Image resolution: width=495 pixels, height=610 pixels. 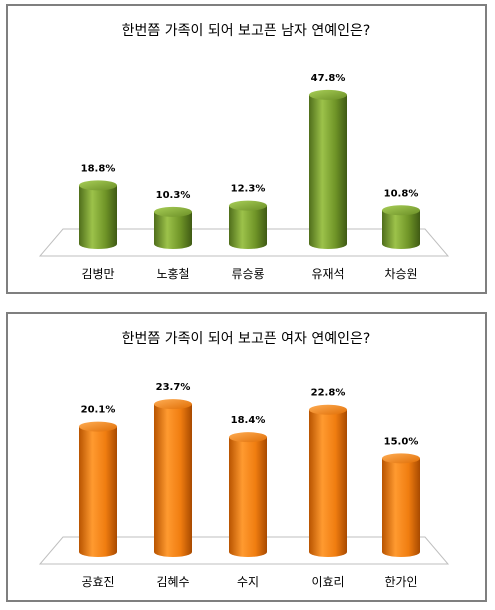 What do you see at coordinates (400, 582) in the screenshot?
I see `category-label: 한가인` at bounding box center [400, 582].